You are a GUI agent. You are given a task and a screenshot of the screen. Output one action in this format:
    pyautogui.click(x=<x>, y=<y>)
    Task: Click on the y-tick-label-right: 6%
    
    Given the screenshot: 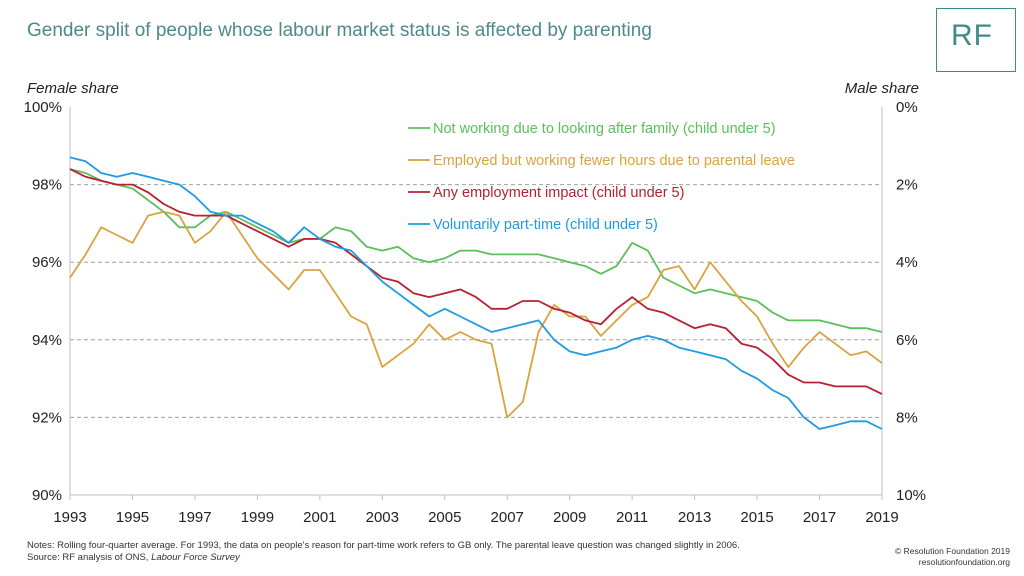 What is the action you would take?
    pyautogui.click(x=907, y=340)
    